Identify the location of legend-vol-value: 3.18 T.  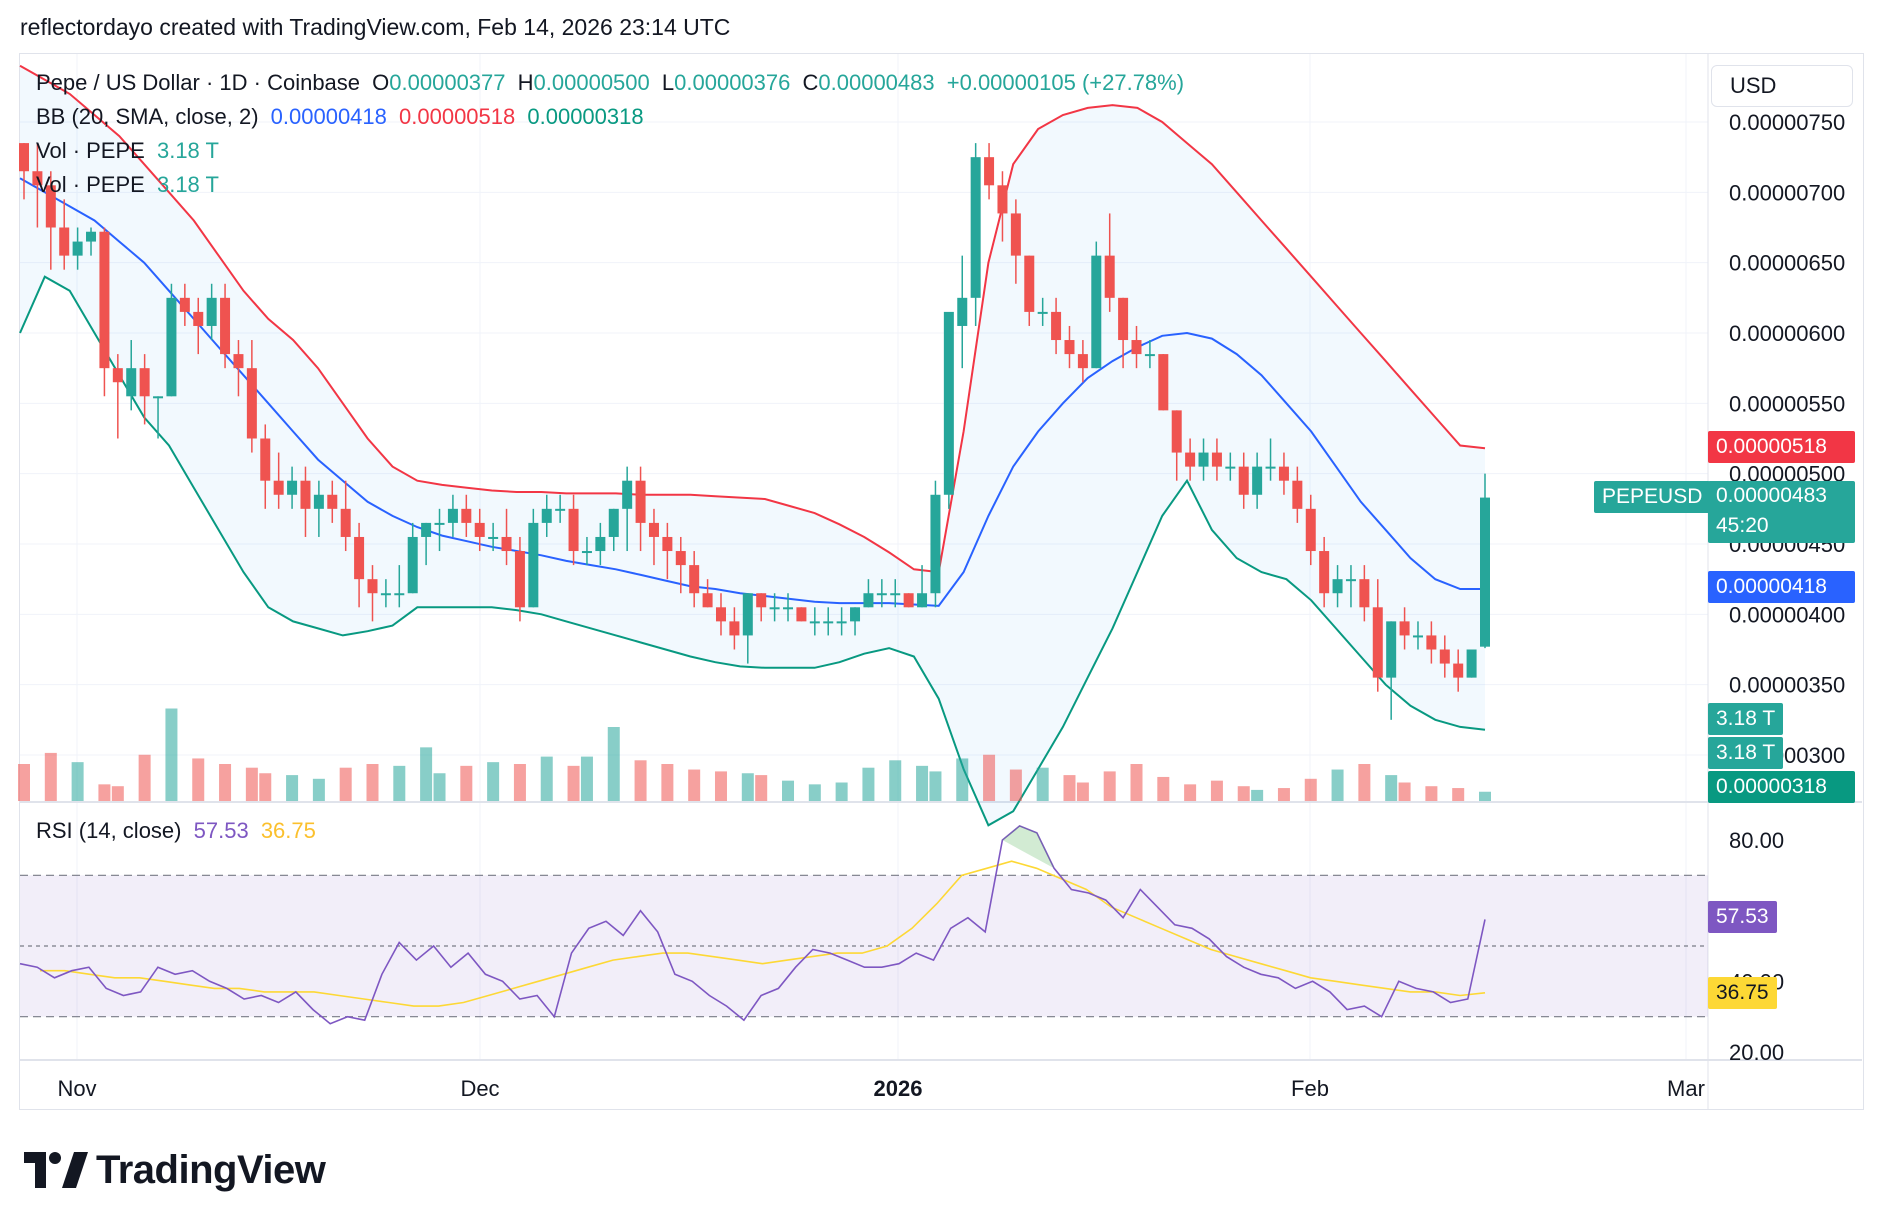
(187, 150).